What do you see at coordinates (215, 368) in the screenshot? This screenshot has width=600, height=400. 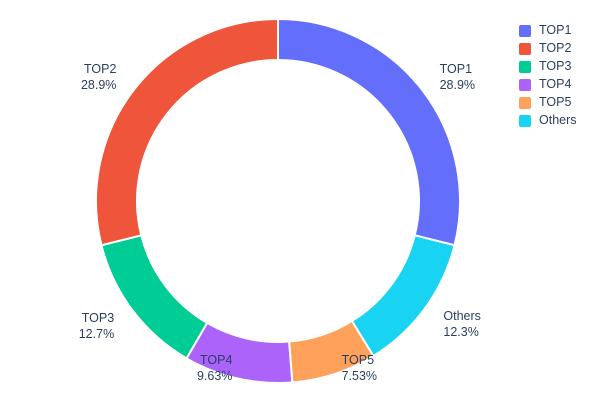 I see `slice-label-top4: TOP4 9.63%` at bounding box center [215, 368].